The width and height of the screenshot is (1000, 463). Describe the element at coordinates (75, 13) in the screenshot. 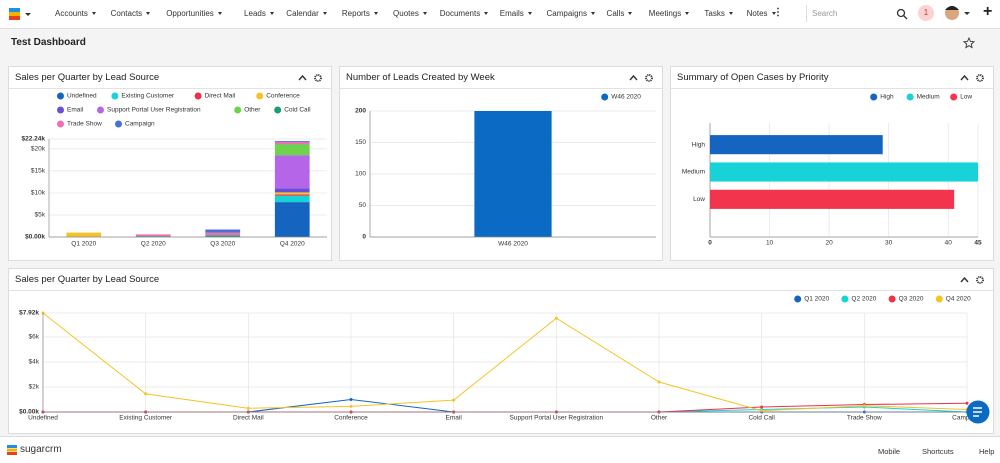

I see `nav-item: Accounts` at that location.